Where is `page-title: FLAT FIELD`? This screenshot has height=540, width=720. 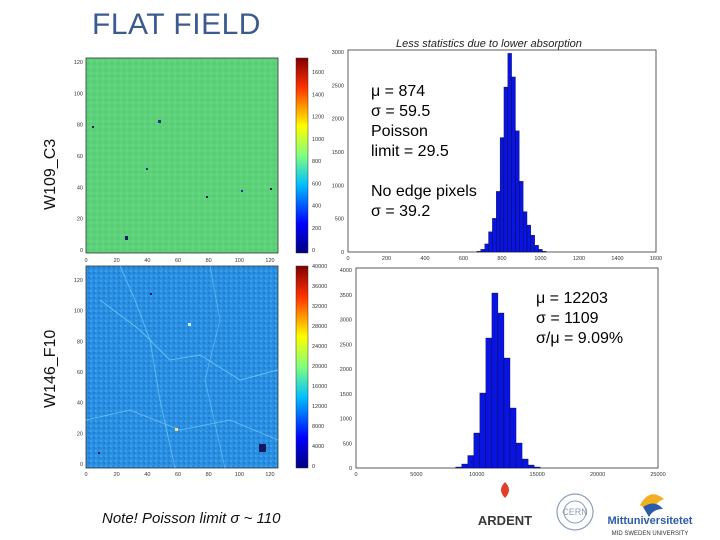
page-title: FLAT FIELD is located at coordinates (176, 24).